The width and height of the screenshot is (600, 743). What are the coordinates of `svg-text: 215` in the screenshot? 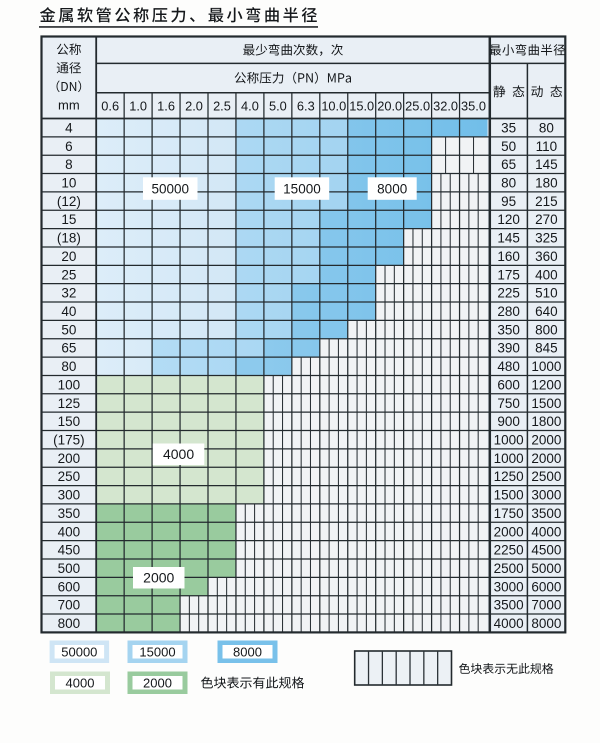 It's located at (546, 201).